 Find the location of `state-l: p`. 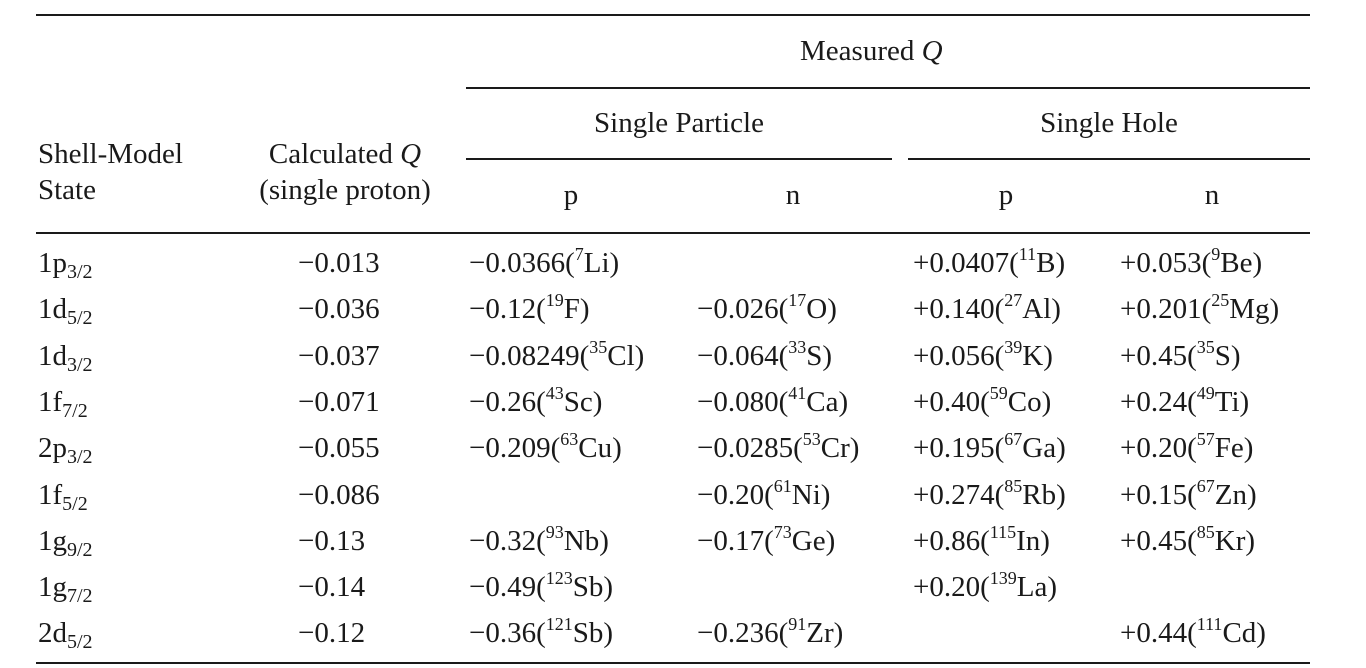

state-l: p is located at coordinates (60, 263).